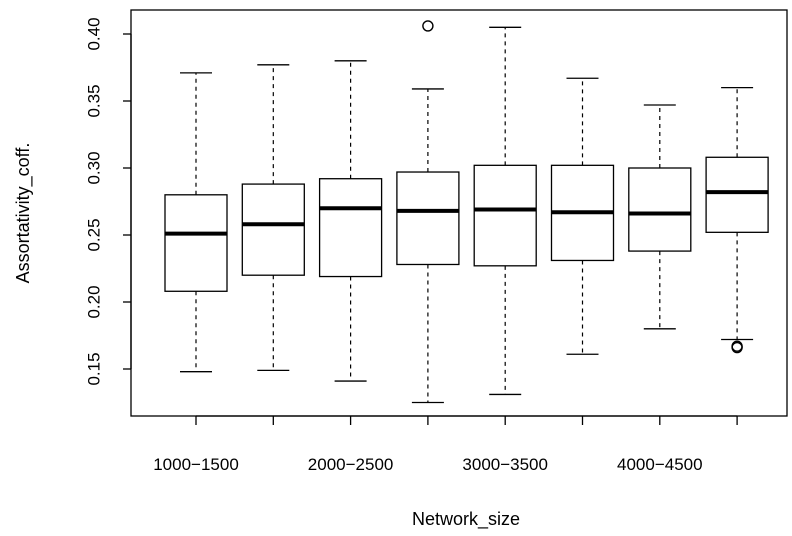 The height and width of the screenshot is (536, 792). I want to click on box-1500-2000, so click(273, 217).